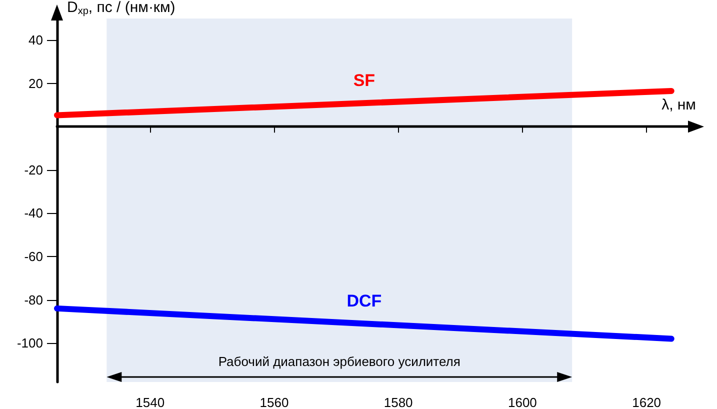  Describe the element at coordinates (35, 40) in the screenshot. I see `y-tick-label: 40` at that location.